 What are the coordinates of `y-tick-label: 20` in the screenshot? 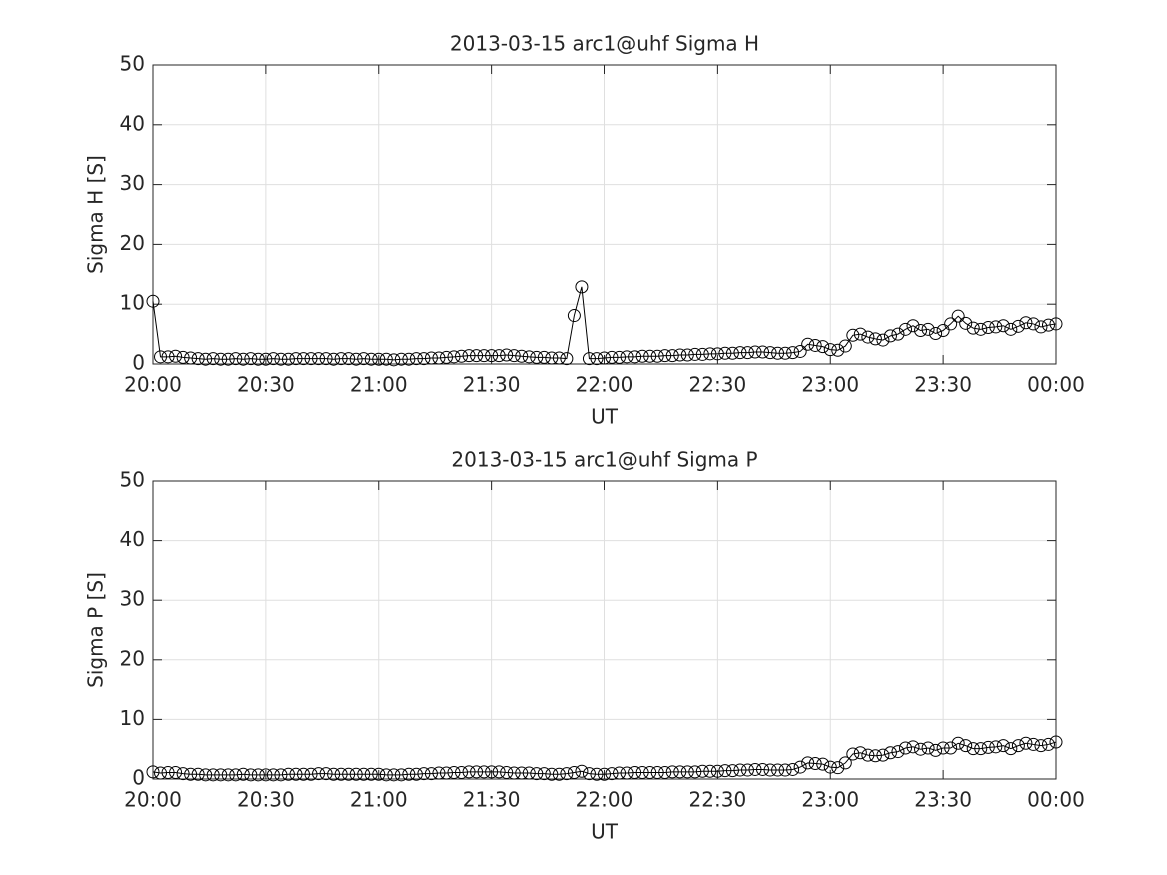 It's located at (132, 243).